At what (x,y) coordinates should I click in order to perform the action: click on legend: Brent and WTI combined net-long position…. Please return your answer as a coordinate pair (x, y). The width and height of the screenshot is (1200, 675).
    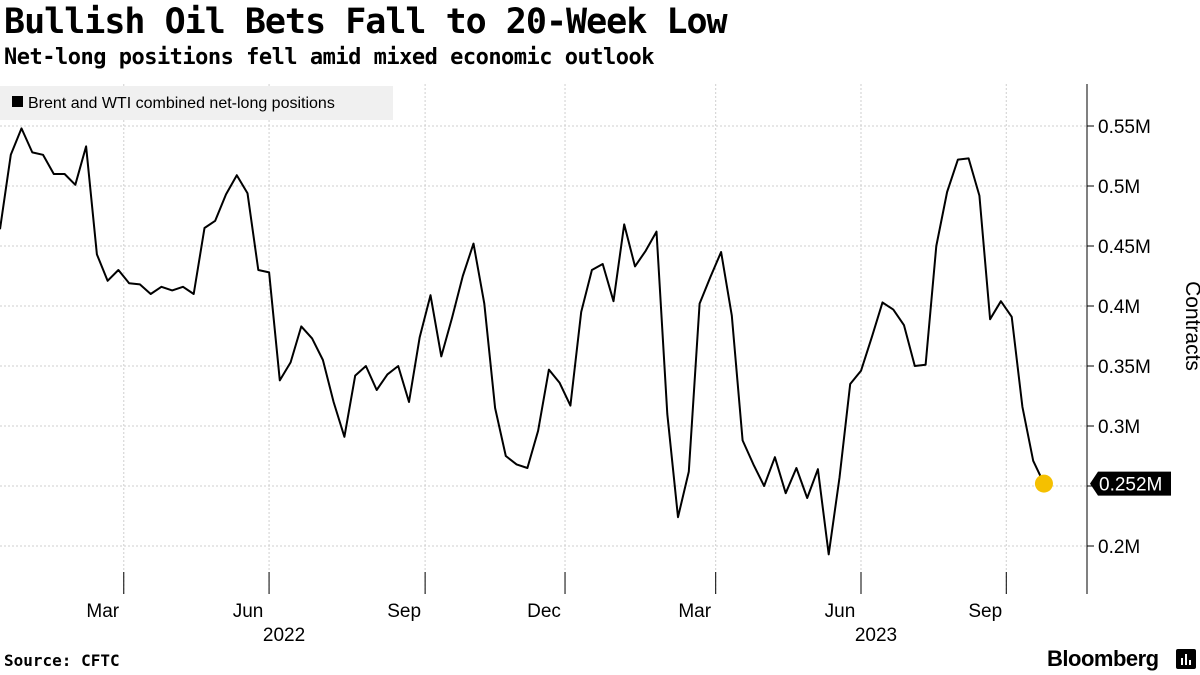
    Looking at the image, I should click on (196, 103).